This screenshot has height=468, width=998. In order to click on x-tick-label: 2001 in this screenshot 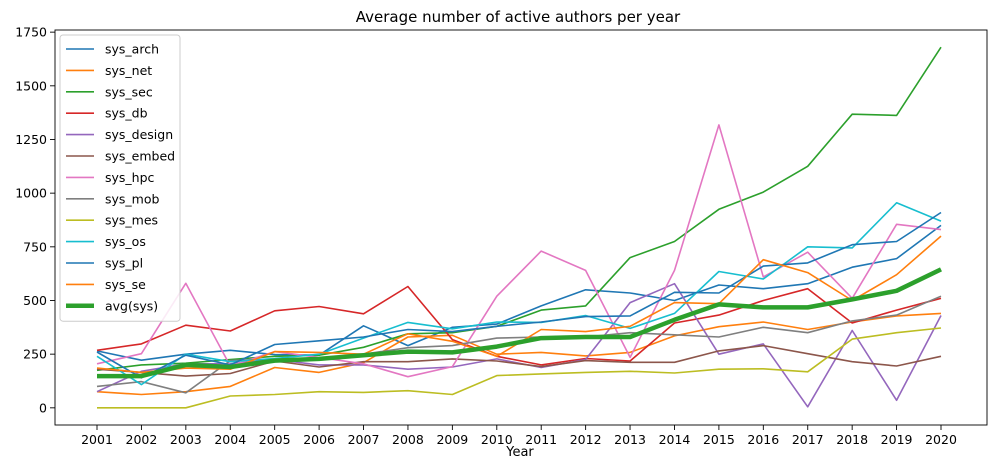, I will do `click(97, 439)`.